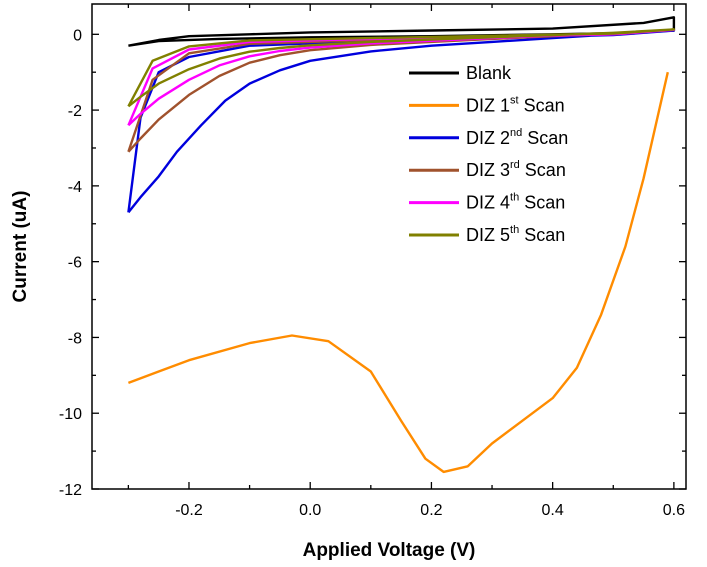  What do you see at coordinates (75, 263) in the screenshot?
I see `y-tick-label: -6` at bounding box center [75, 263].